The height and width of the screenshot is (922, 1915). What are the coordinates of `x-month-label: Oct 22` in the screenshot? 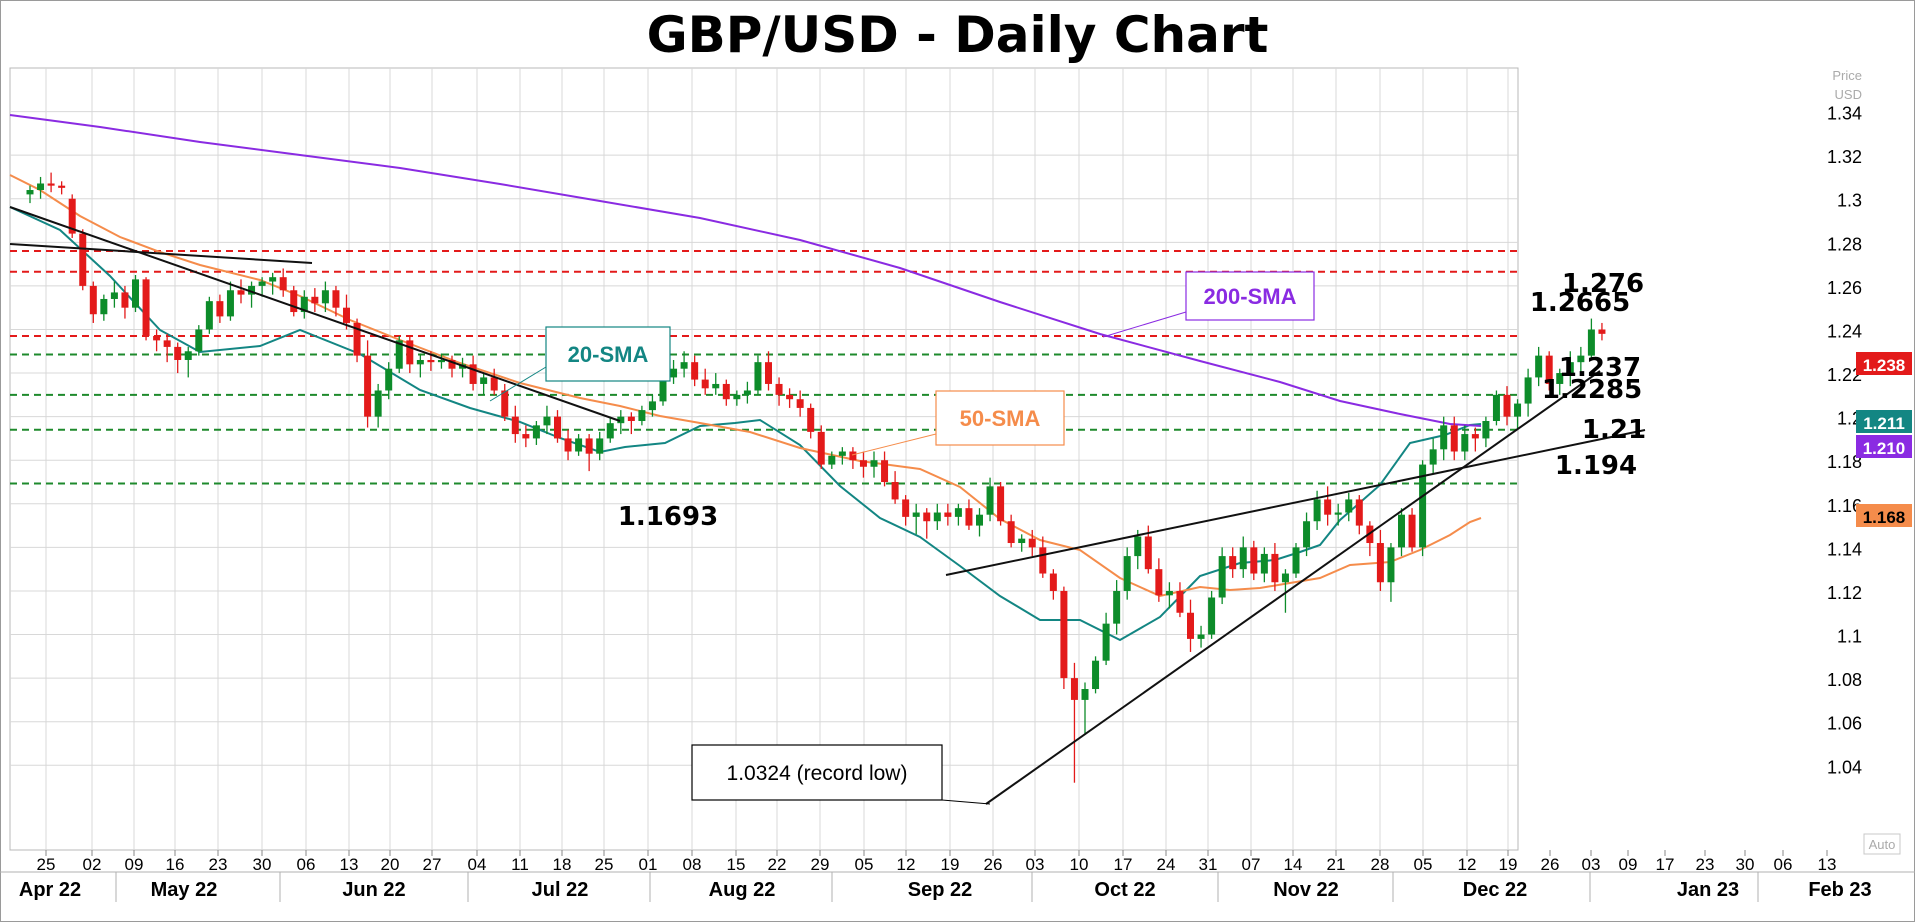 It's located at (1124, 890).